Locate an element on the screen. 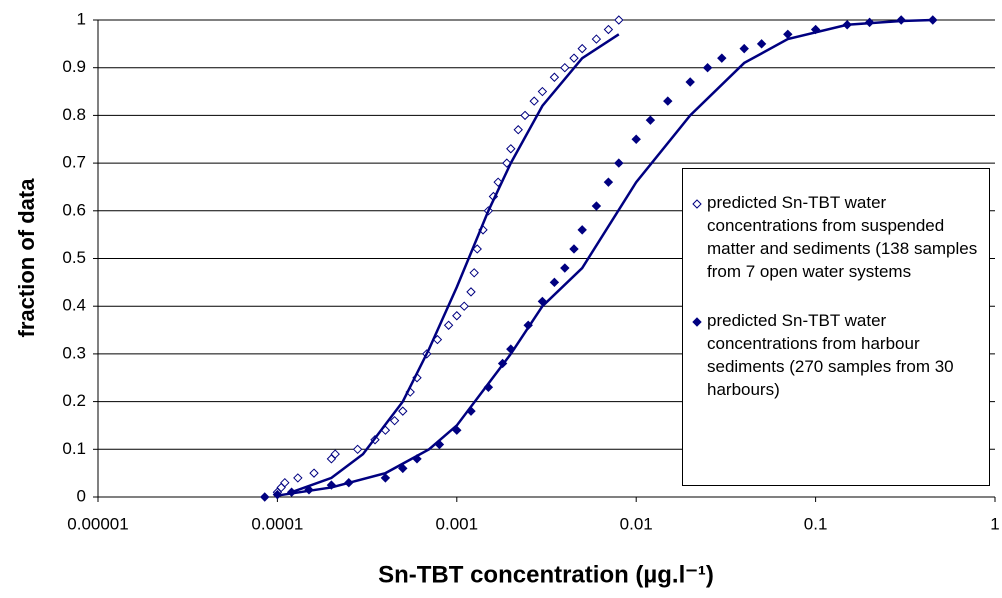 The height and width of the screenshot is (598, 1002). y-tick-label: 0.1 is located at coordinates (74, 448).